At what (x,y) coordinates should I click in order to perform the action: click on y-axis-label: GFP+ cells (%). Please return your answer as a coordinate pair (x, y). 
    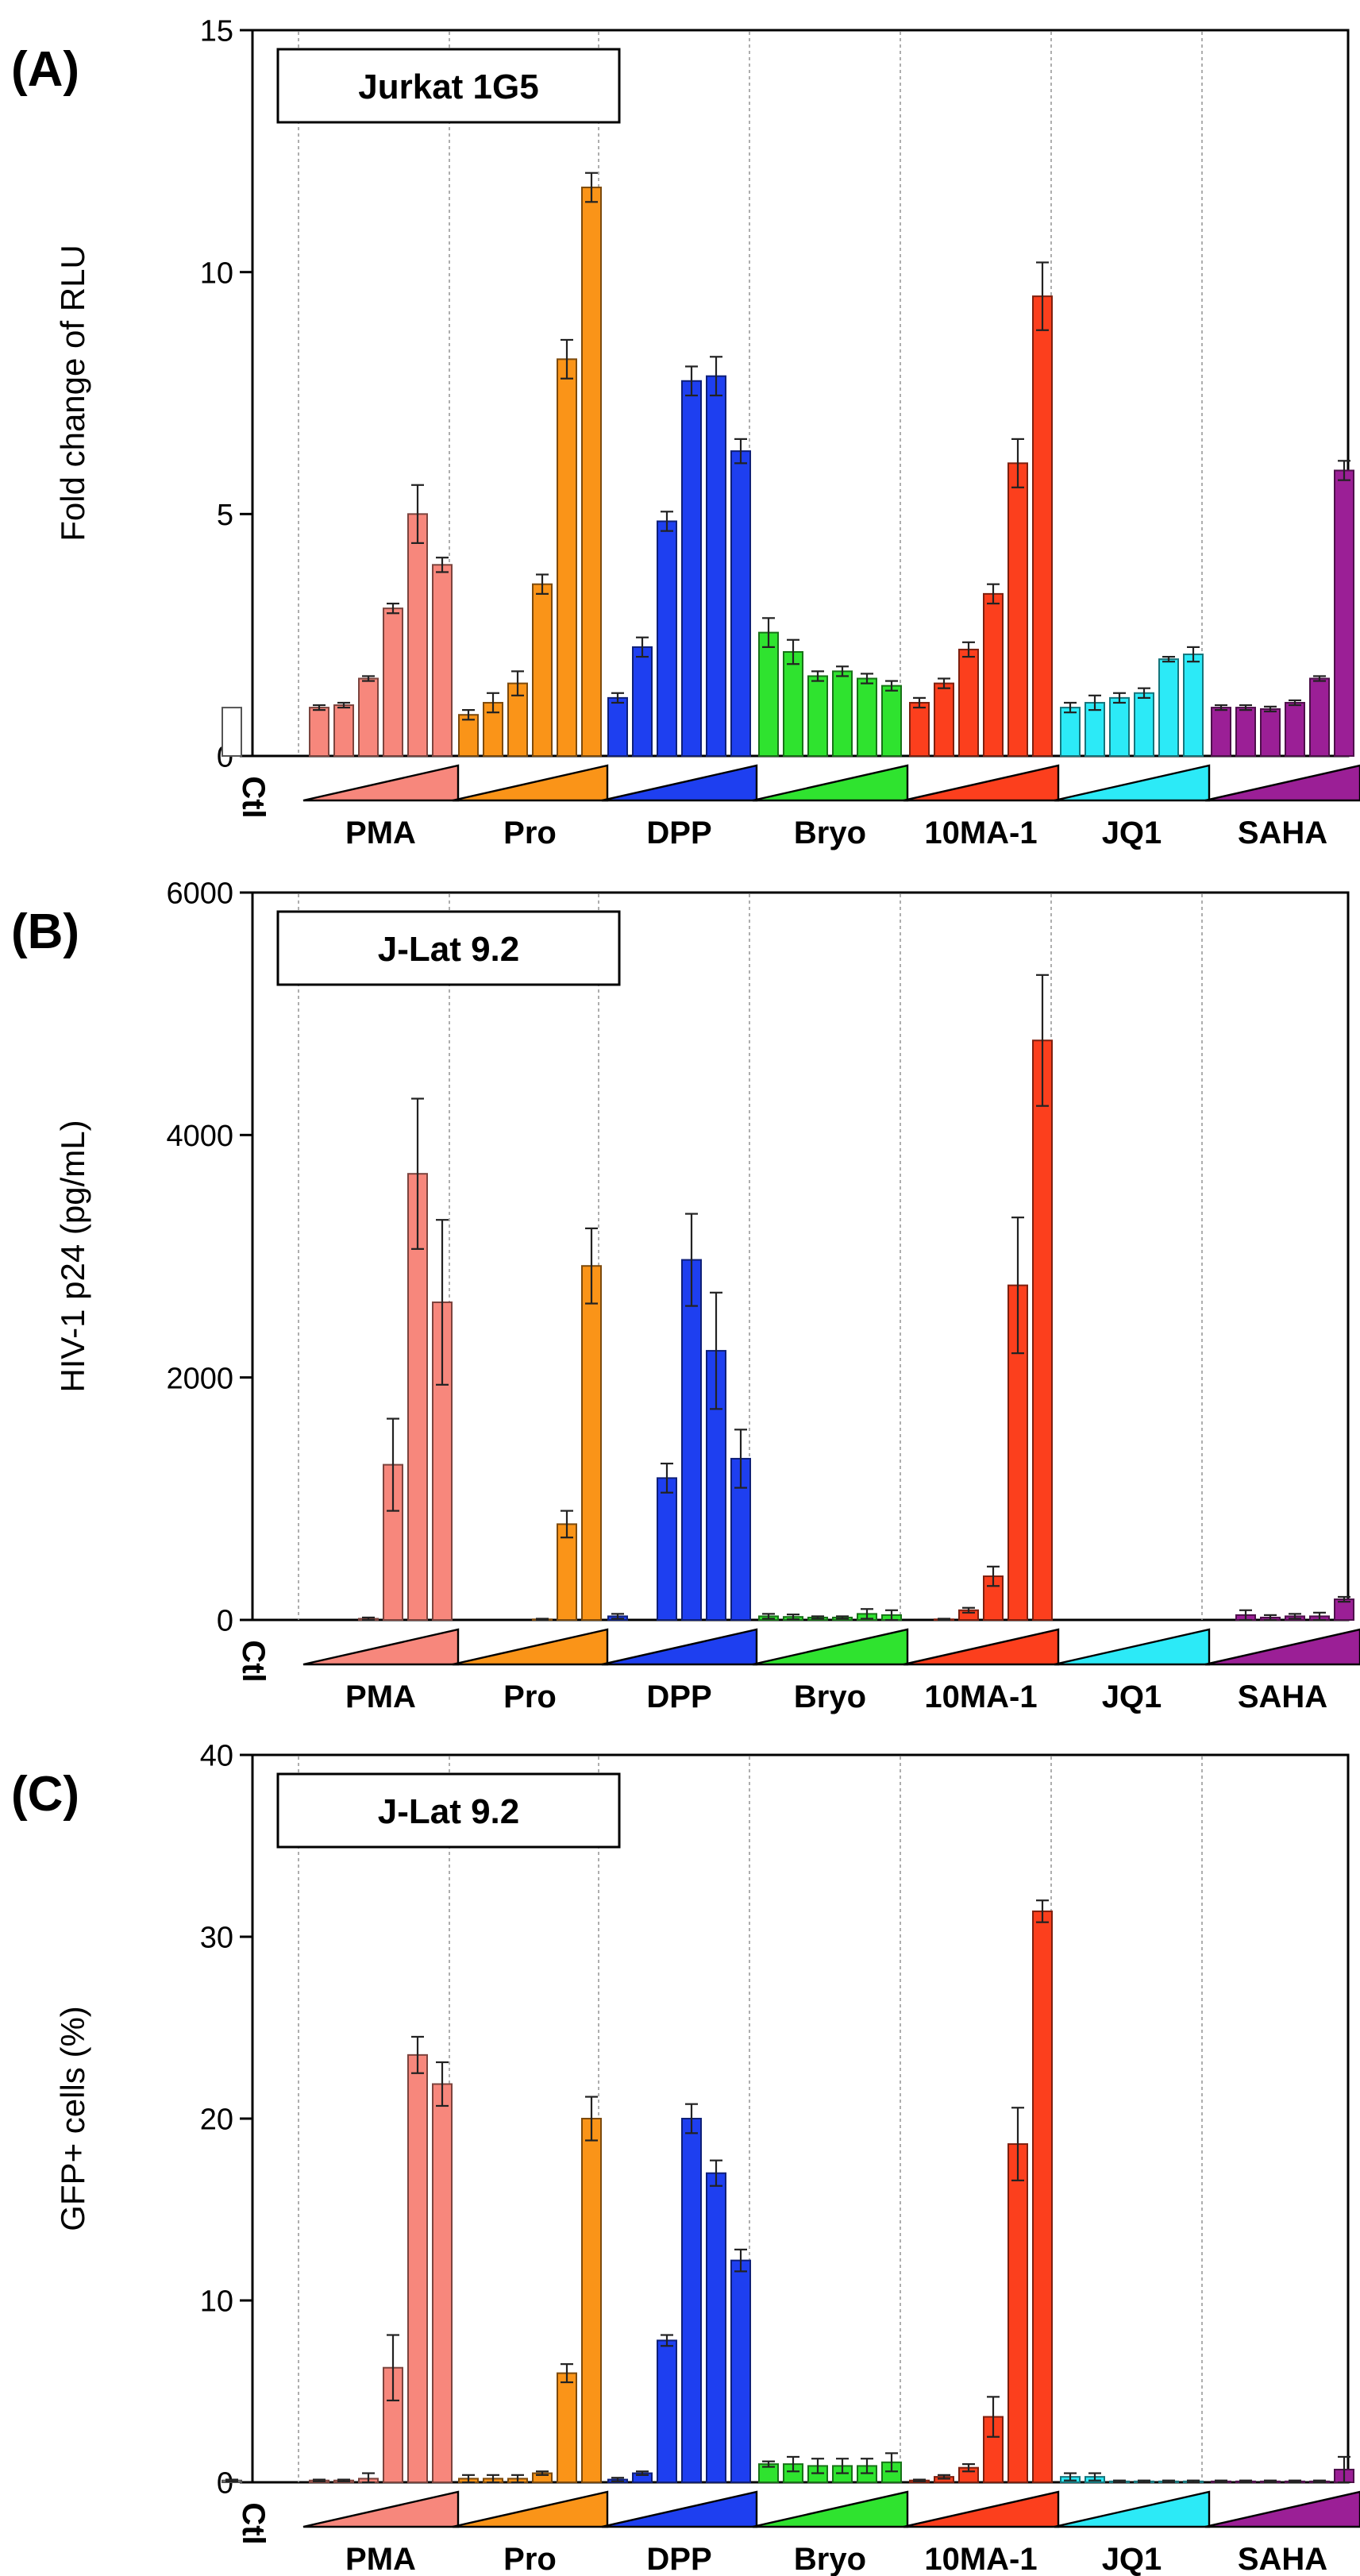
    Looking at the image, I should click on (72, 2118).